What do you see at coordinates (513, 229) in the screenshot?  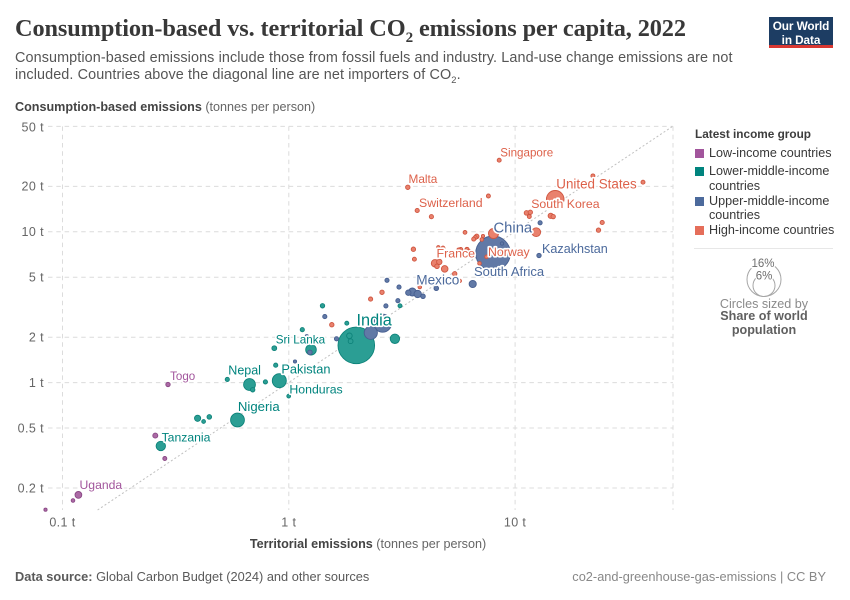 I see `svg-text: China` at bounding box center [513, 229].